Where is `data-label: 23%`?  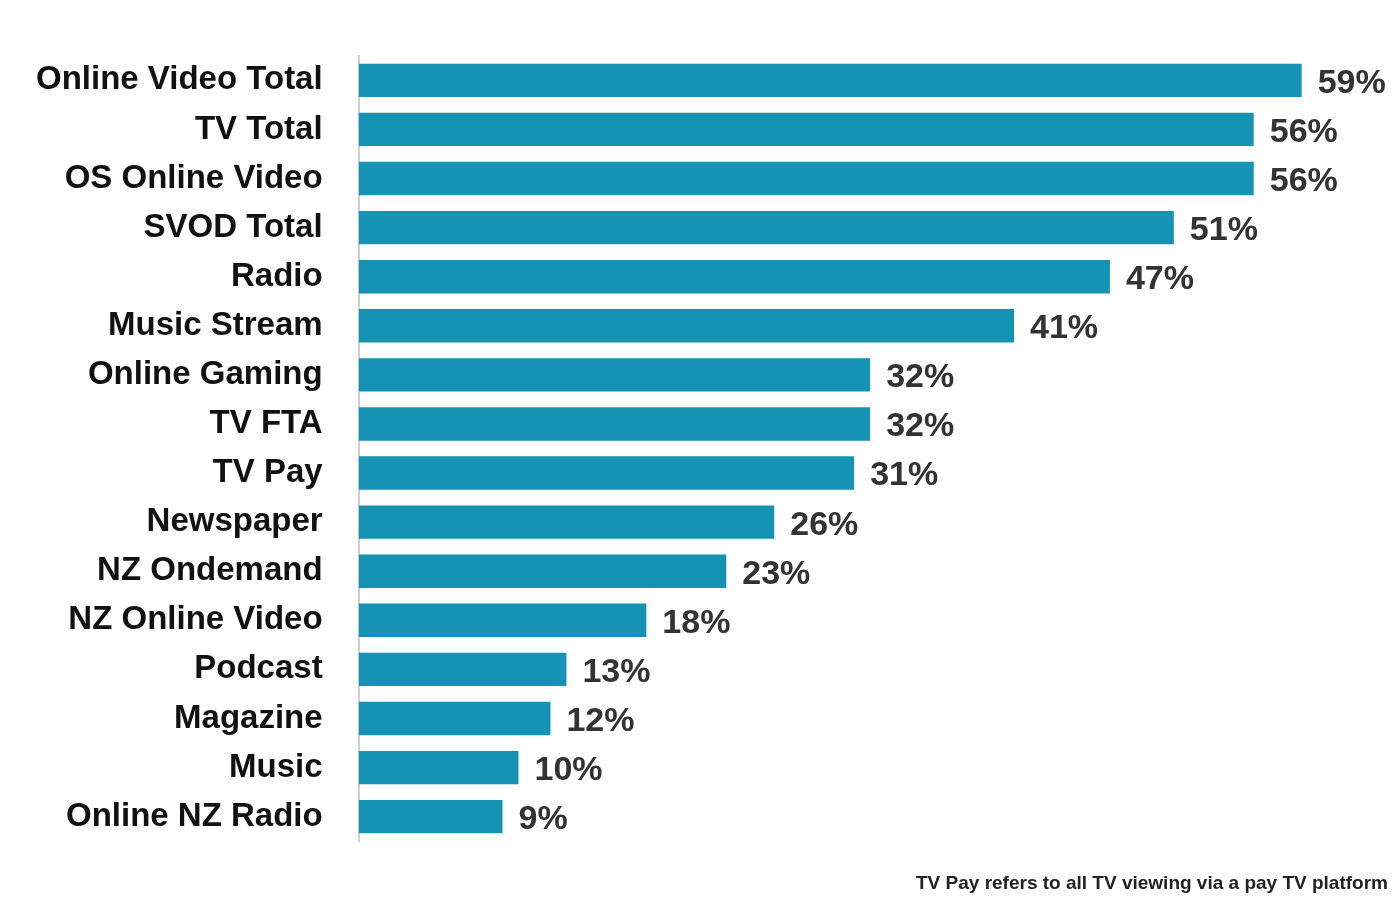 data-label: 23% is located at coordinates (776, 571).